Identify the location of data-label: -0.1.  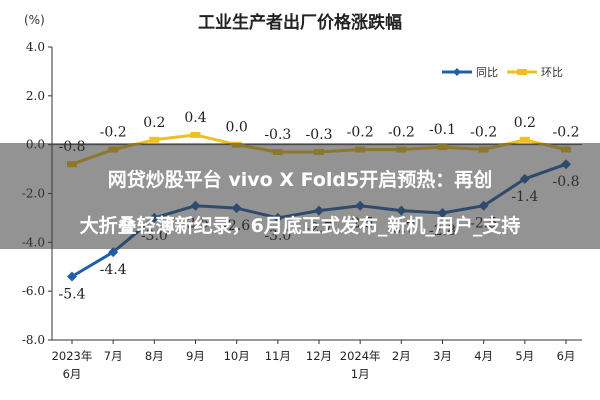
(442, 130).